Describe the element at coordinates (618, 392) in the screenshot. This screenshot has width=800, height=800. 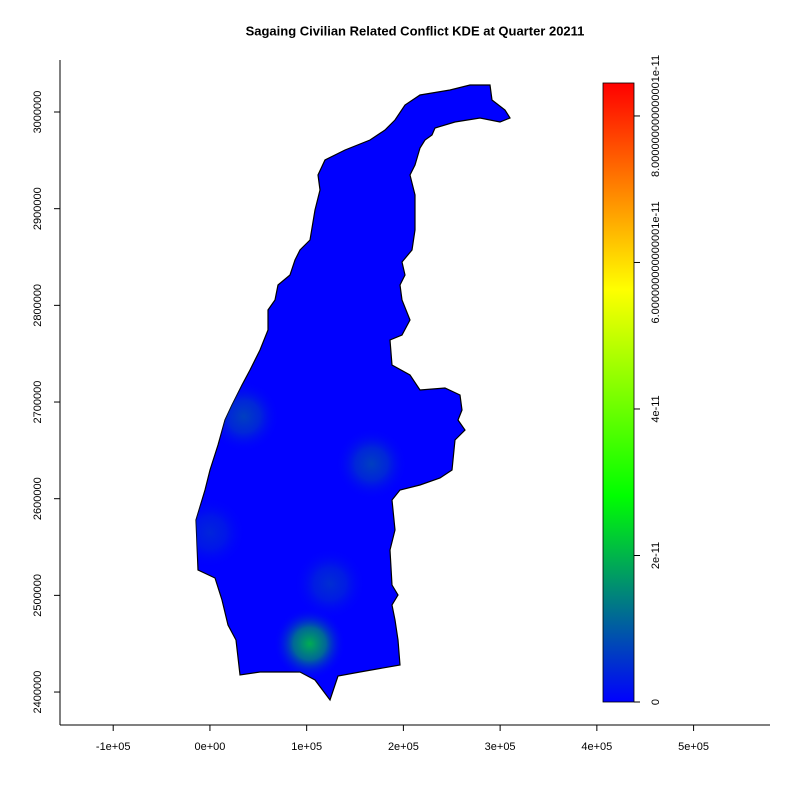
I see `colorbar` at that location.